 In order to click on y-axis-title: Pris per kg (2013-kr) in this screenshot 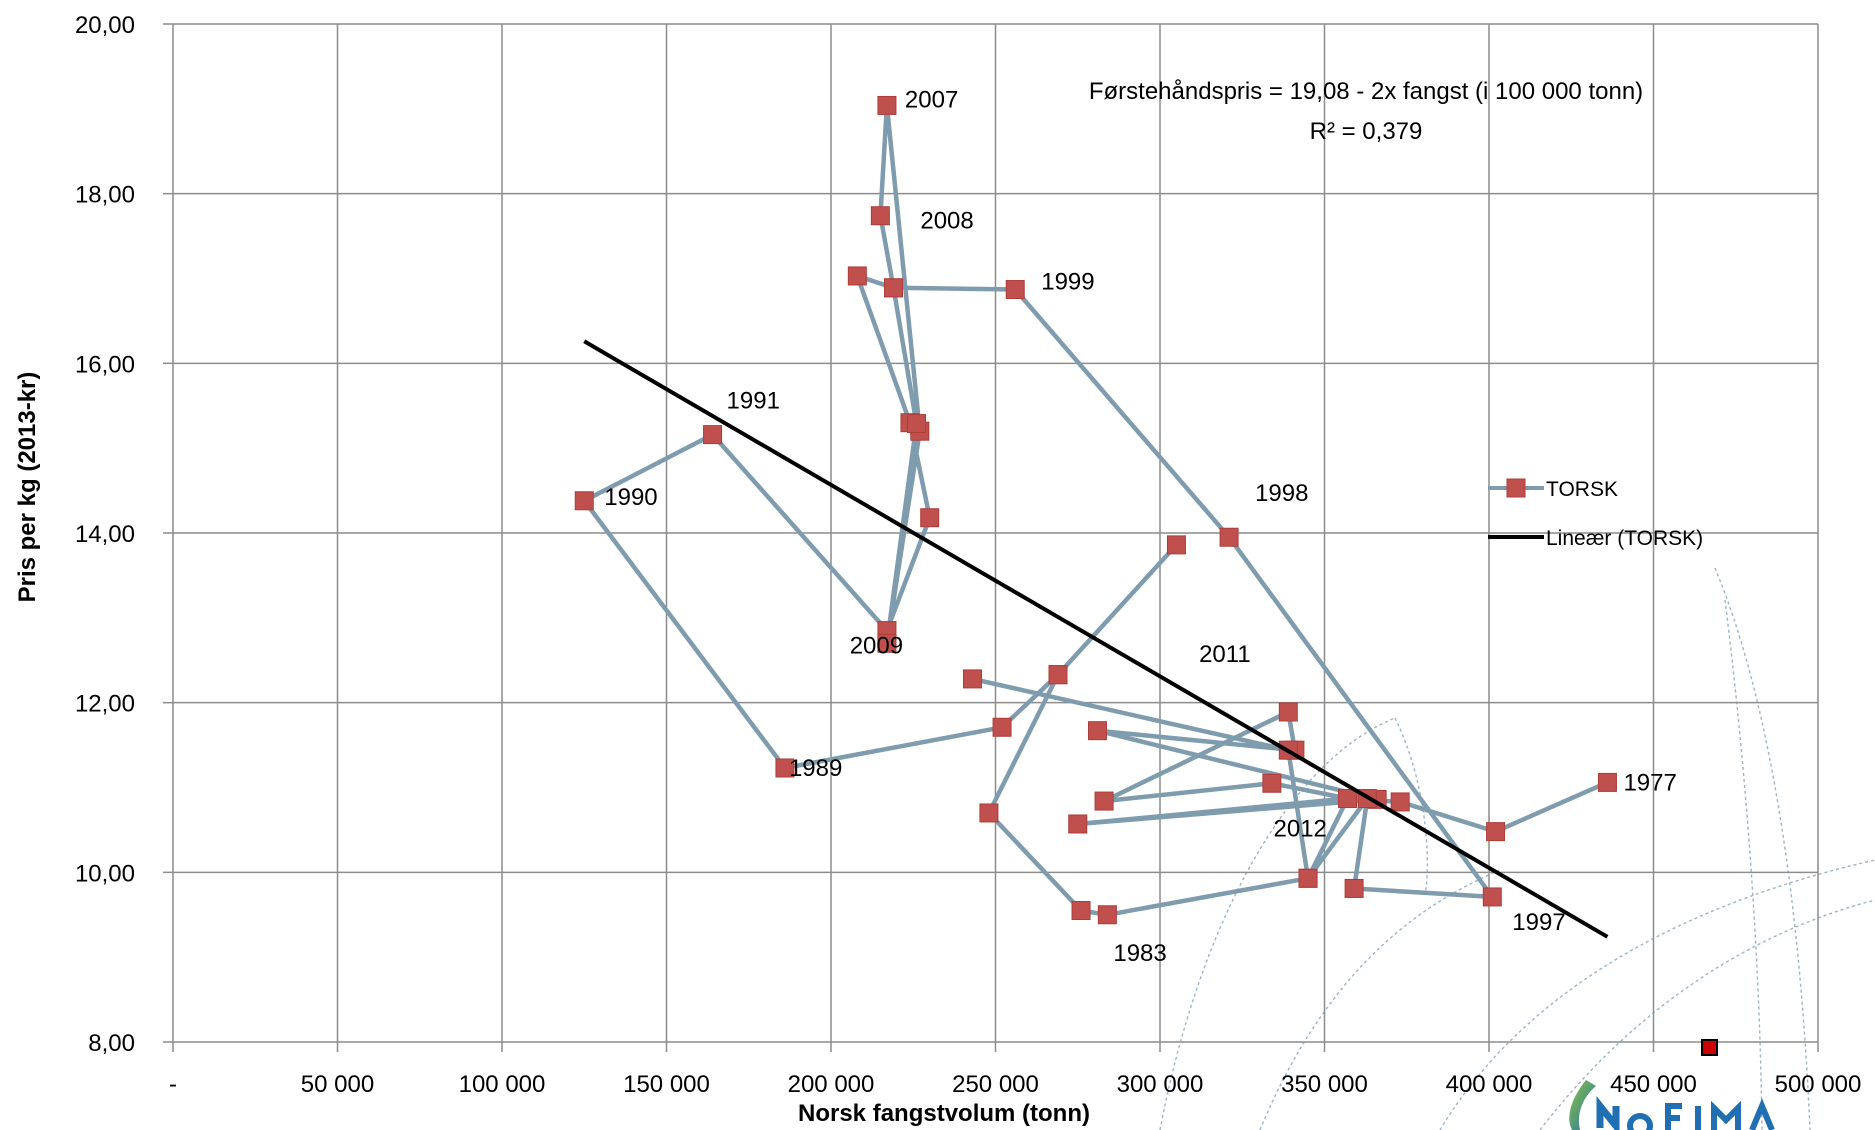, I will do `click(27, 487)`.